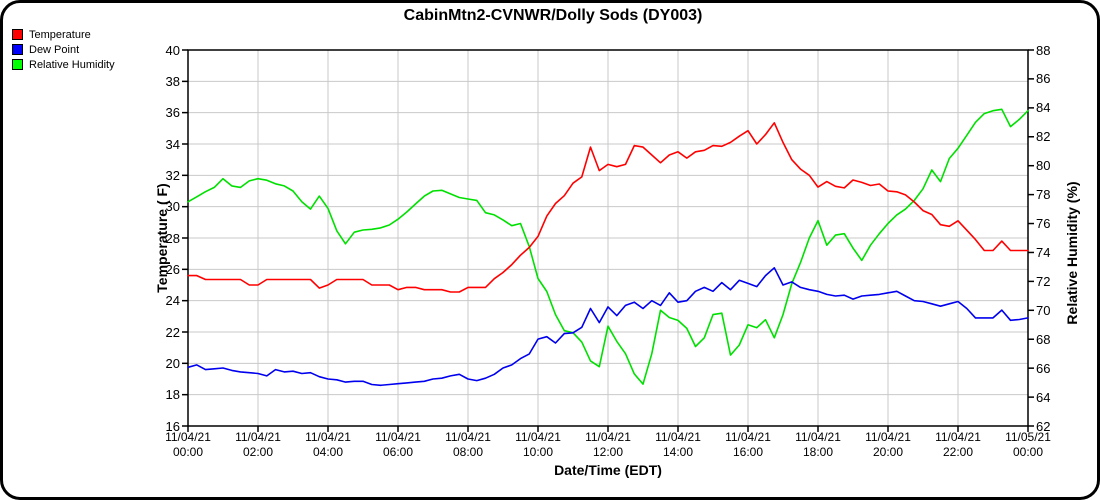 Image resolution: width=1100 pixels, height=500 pixels. What do you see at coordinates (888, 444) in the screenshot?
I see `x-tick-label: 11/04/21 20:00` at bounding box center [888, 444].